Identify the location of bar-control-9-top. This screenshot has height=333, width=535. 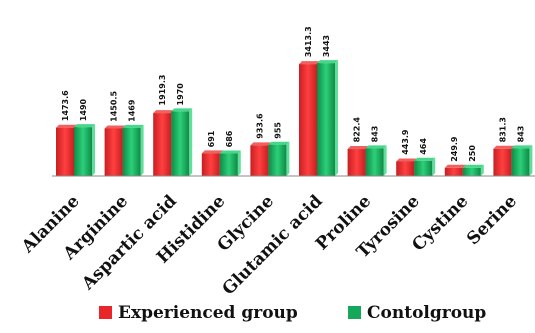
(522, 147).